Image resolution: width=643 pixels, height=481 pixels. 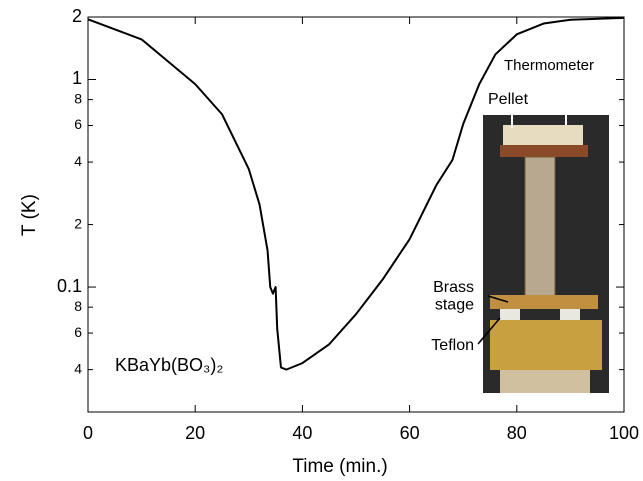 What do you see at coordinates (302, 433) in the screenshot?
I see `x-tick-label: 40` at bounding box center [302, 433].